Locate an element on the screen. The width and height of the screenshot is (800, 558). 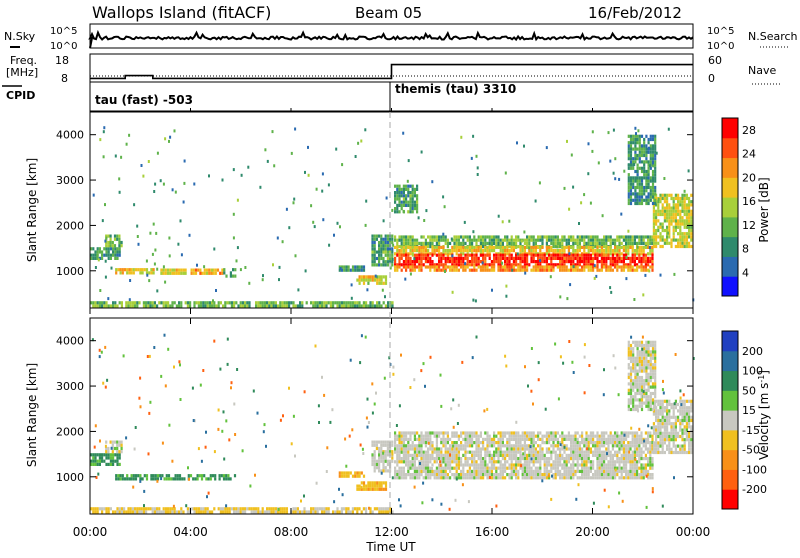
cpid-label-2: themis (tau) 3310 is located at coordinates (455, 89).